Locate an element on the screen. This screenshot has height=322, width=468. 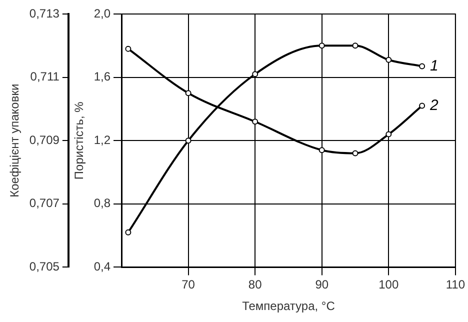
y-tick-label: 1,6 is located at coordinates (102, 77).